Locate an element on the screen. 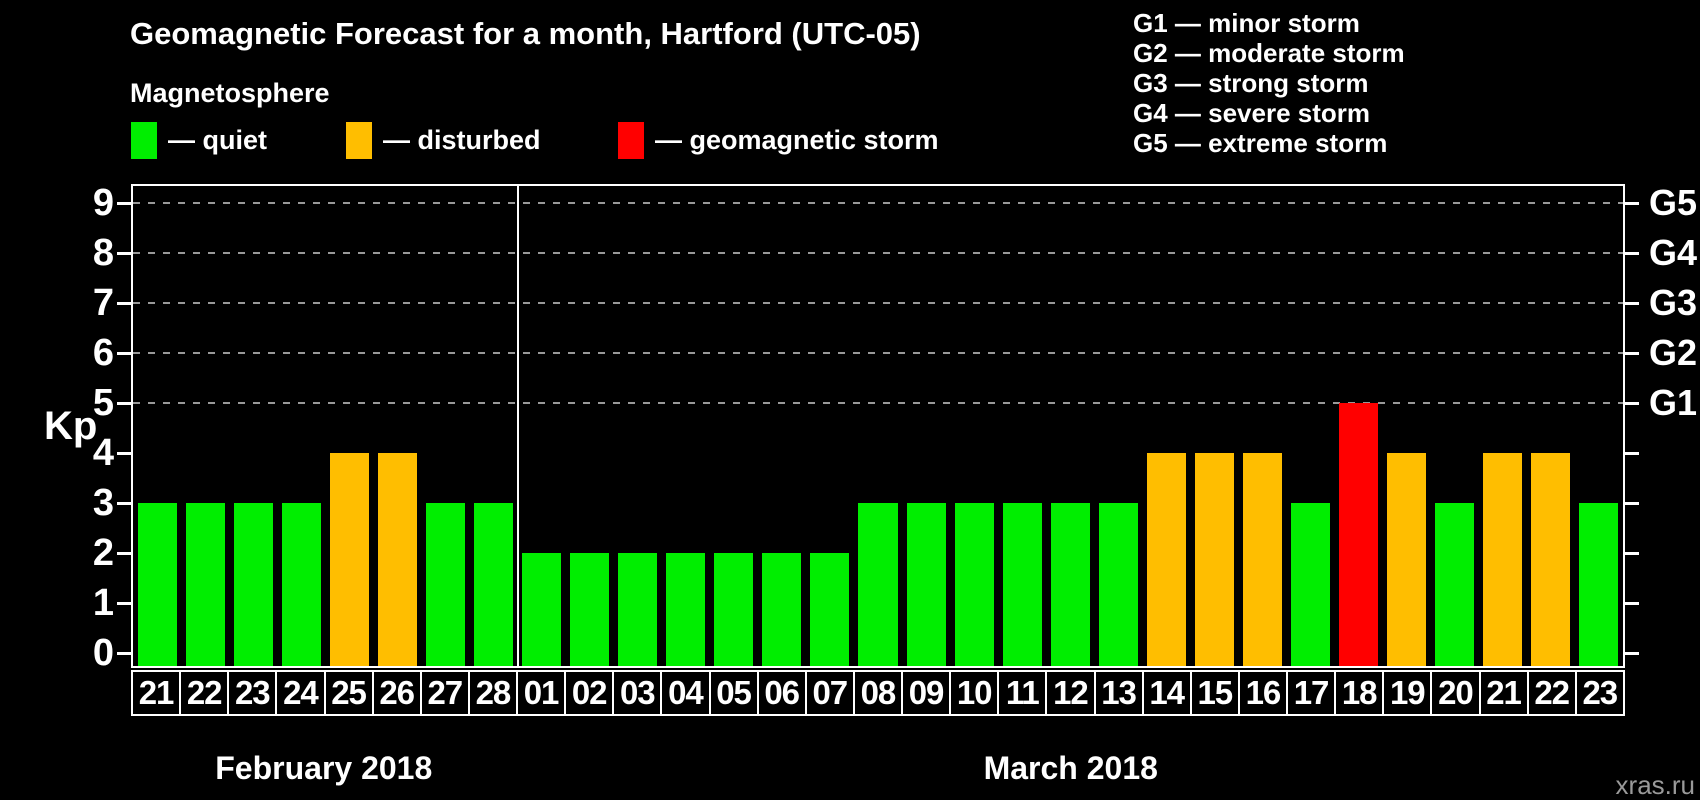  date-cell-march-08: 08 is located at coordinates (877, 693).